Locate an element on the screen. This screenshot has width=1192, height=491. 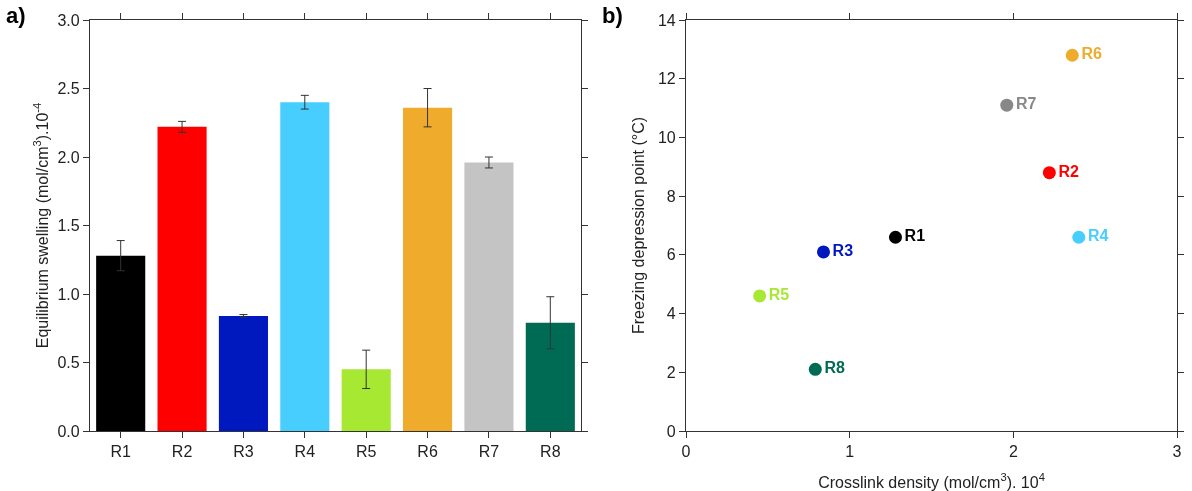
series-label: R1 is located at coordinates (915, 236).